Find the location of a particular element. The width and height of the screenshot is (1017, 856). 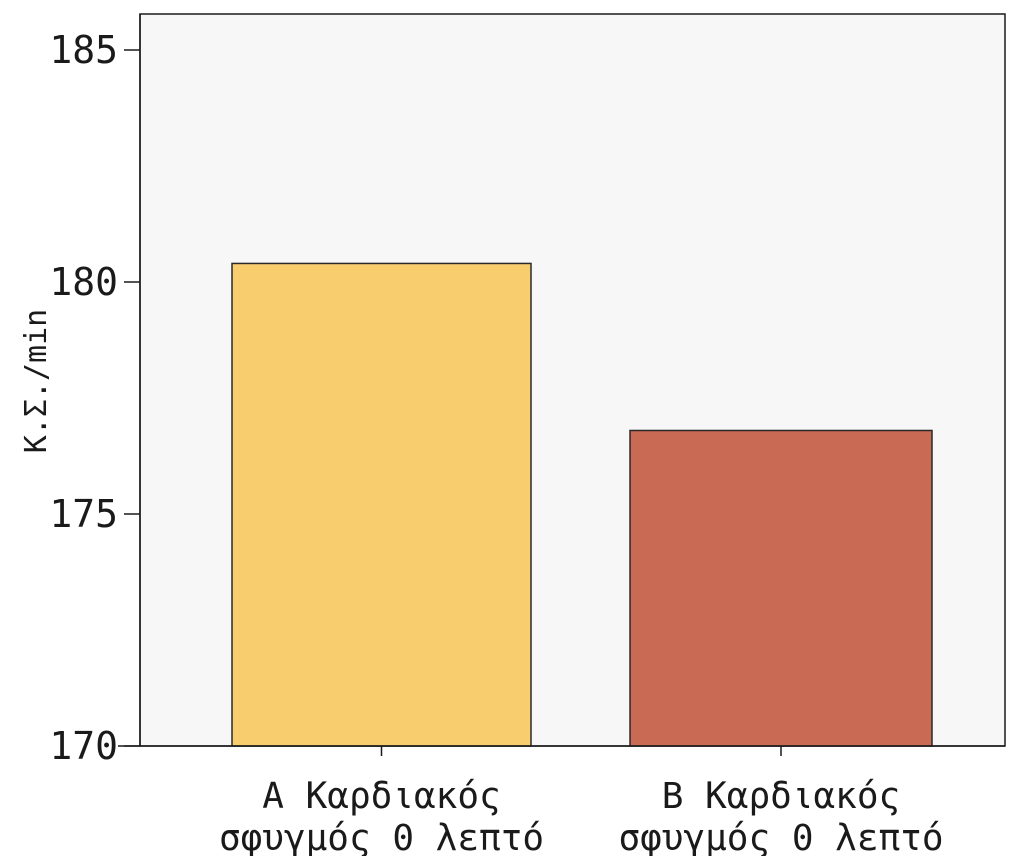

y-tick-label-180: 180 is located at coordinates (83, 282).